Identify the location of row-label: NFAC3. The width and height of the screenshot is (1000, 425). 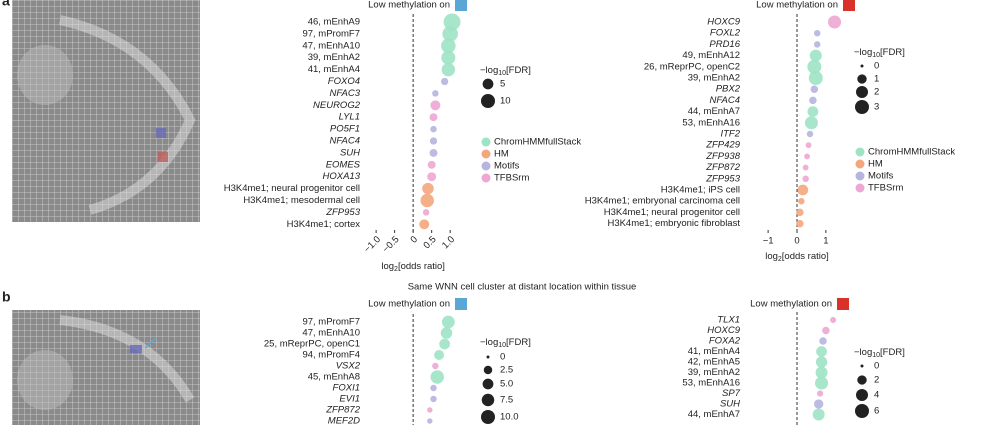
(345, 93).